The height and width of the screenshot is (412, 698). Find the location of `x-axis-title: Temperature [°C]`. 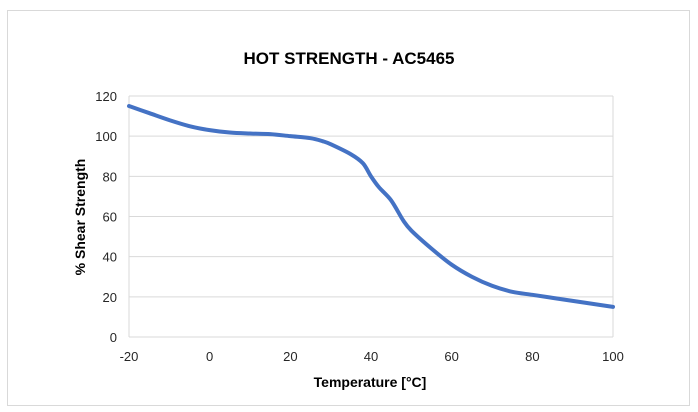

x-axis-title: Temperature [°C] is located at coordinates (370, 382).